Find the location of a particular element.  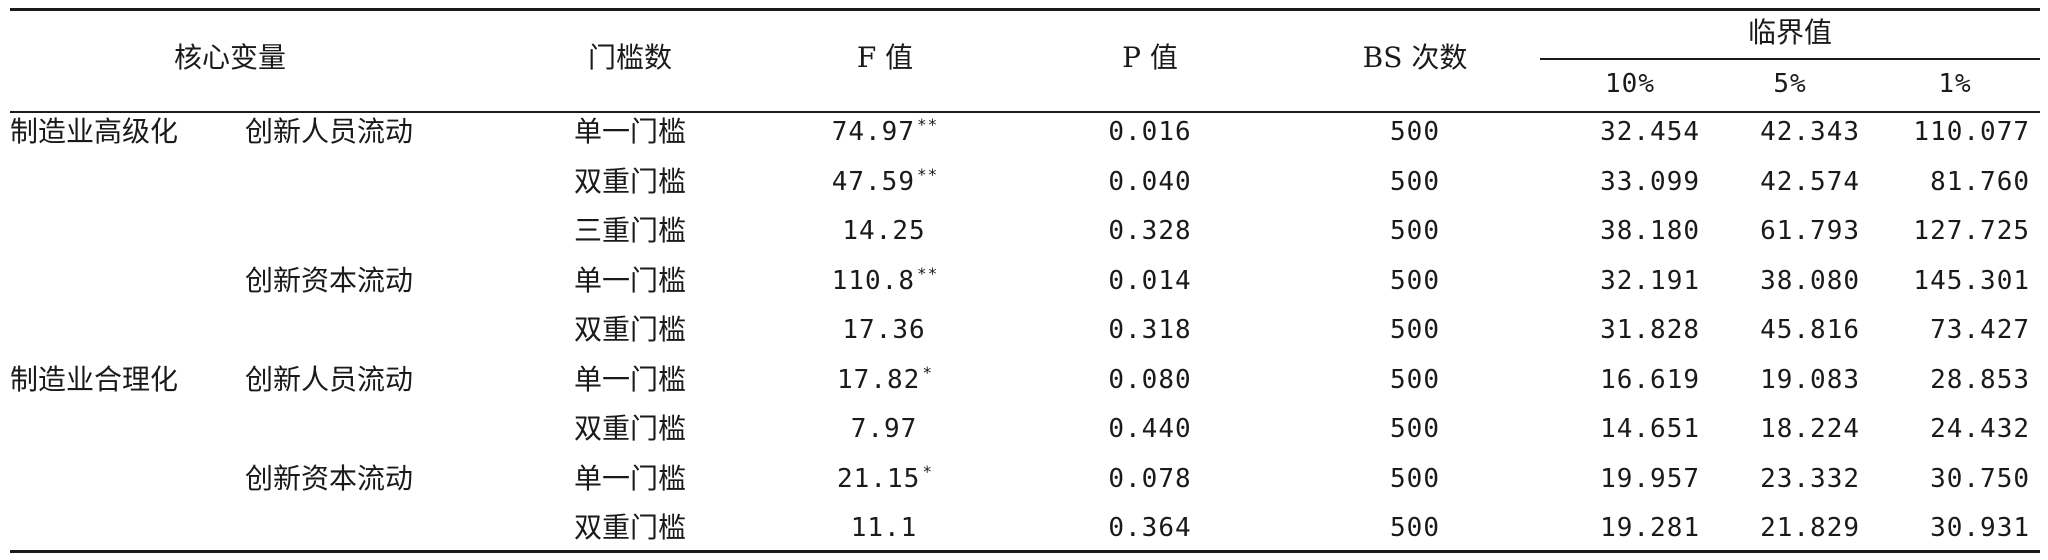

cell-core-variable-sub: 创新人员流动 is located at coordinates (375, 132).